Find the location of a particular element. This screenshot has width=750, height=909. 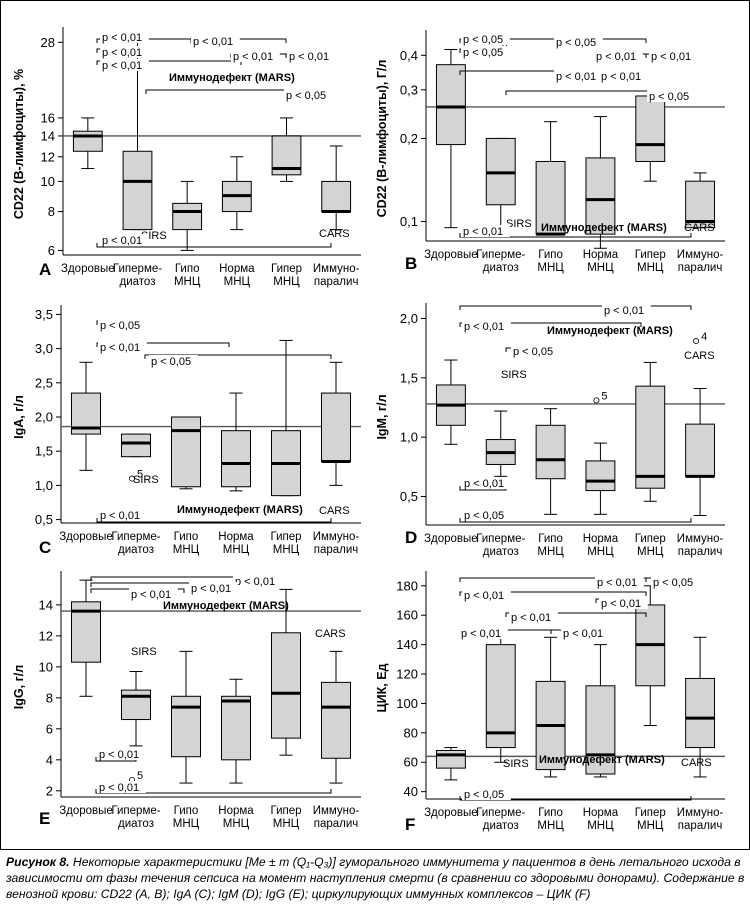

category-label: Здоровые is located at coordinates (451, 539).